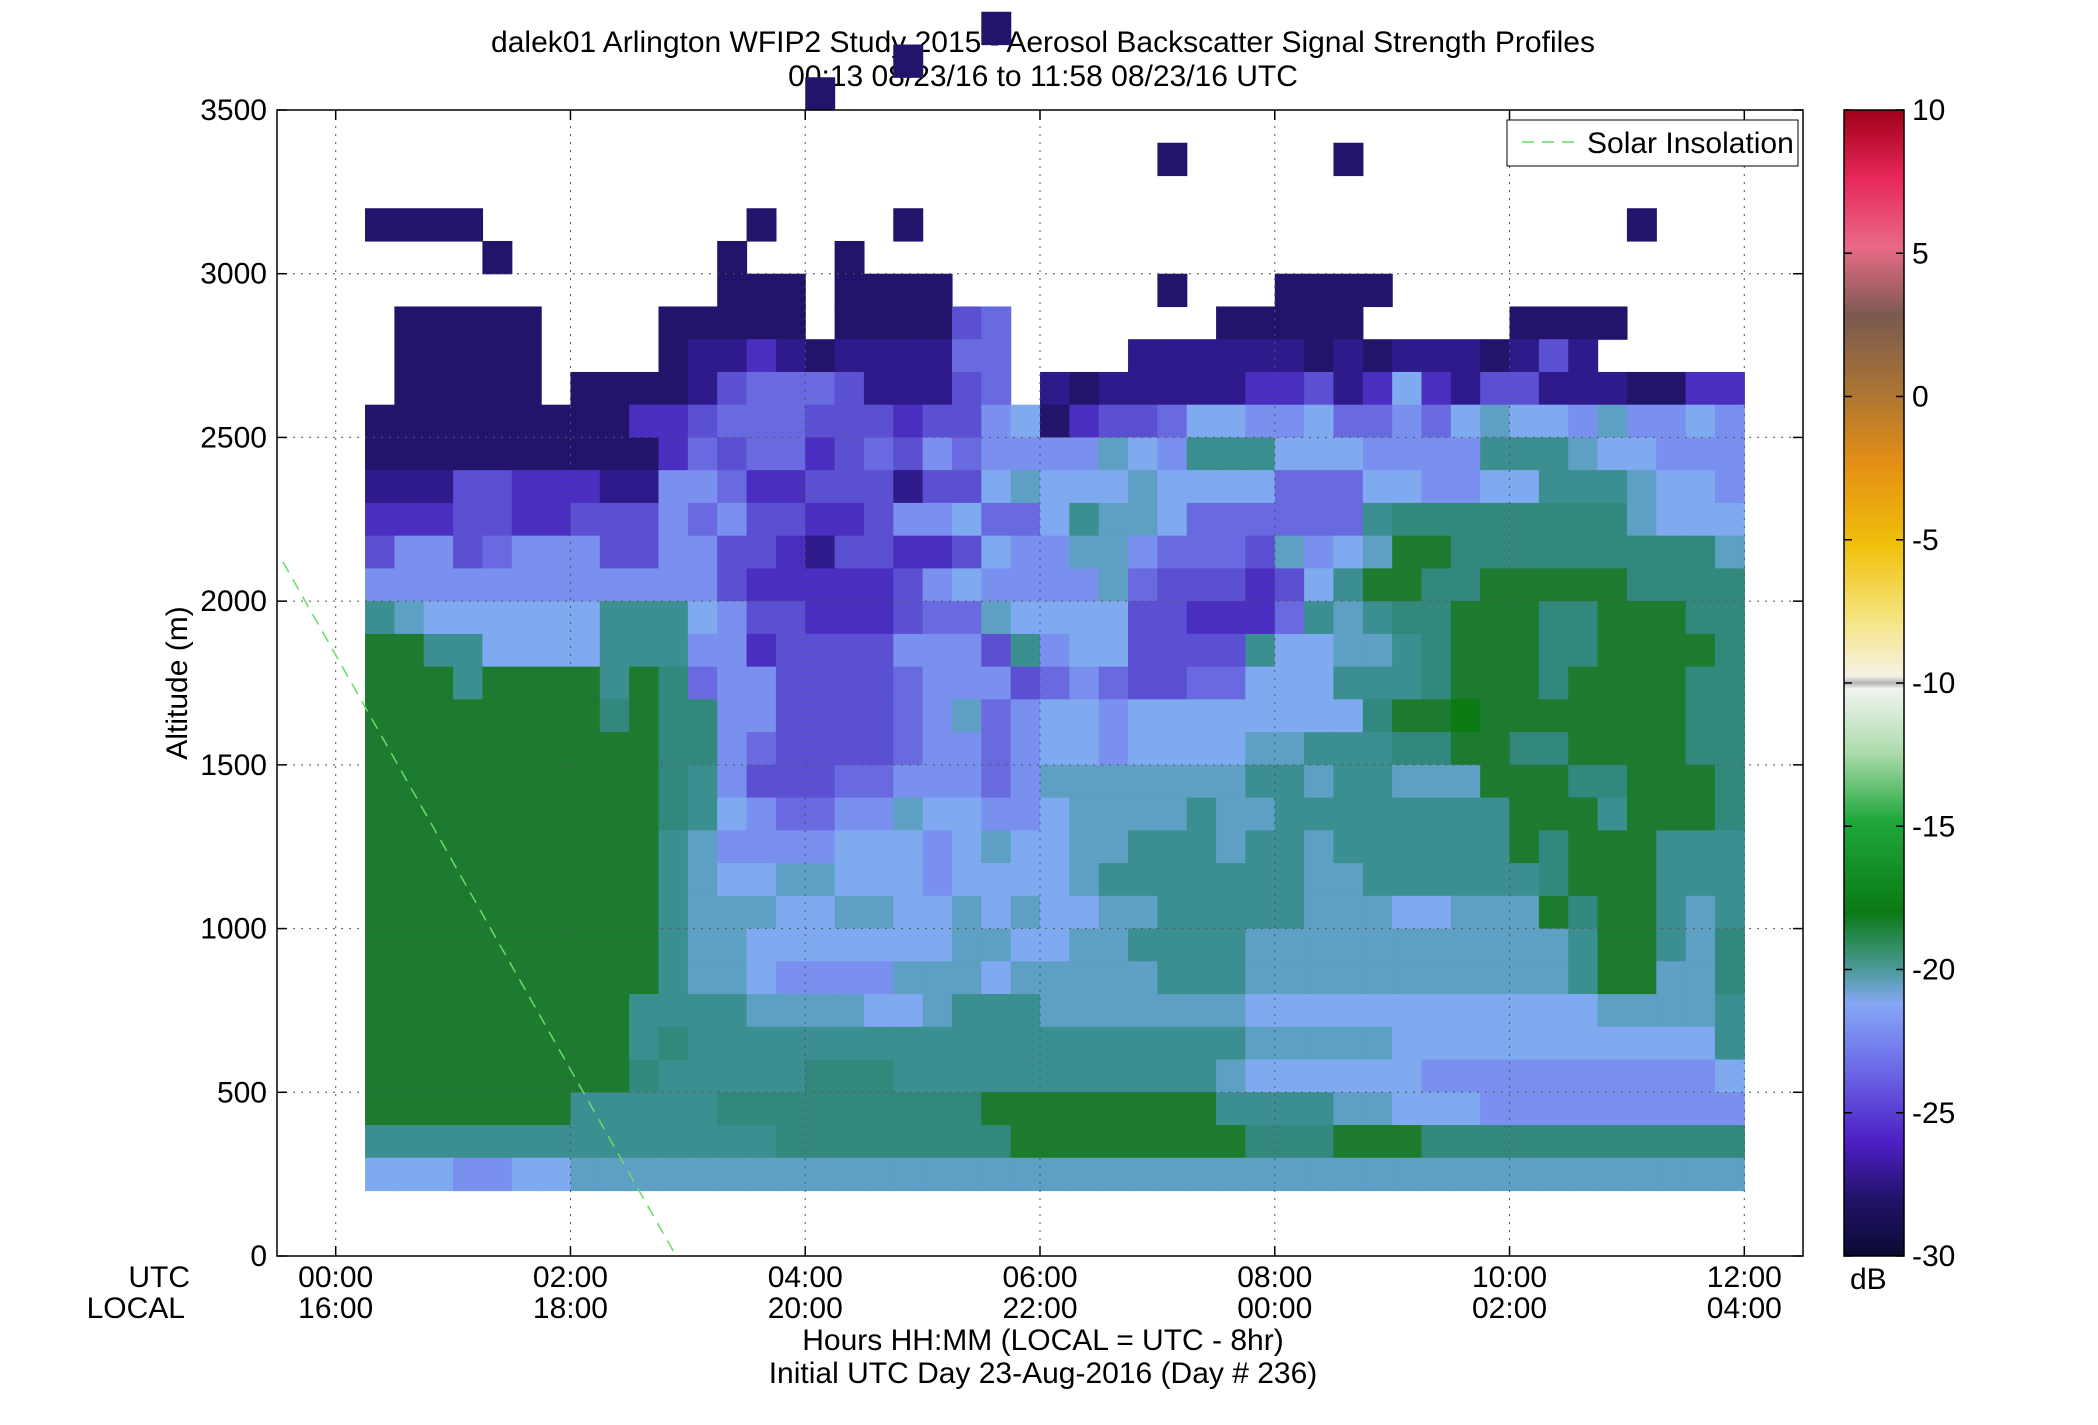 The height and width of the screenshot is (1425, 2098). Describe the element at coordinates (233, 274) in the screenshot. I see `y-tick-label: 3000` at that location.